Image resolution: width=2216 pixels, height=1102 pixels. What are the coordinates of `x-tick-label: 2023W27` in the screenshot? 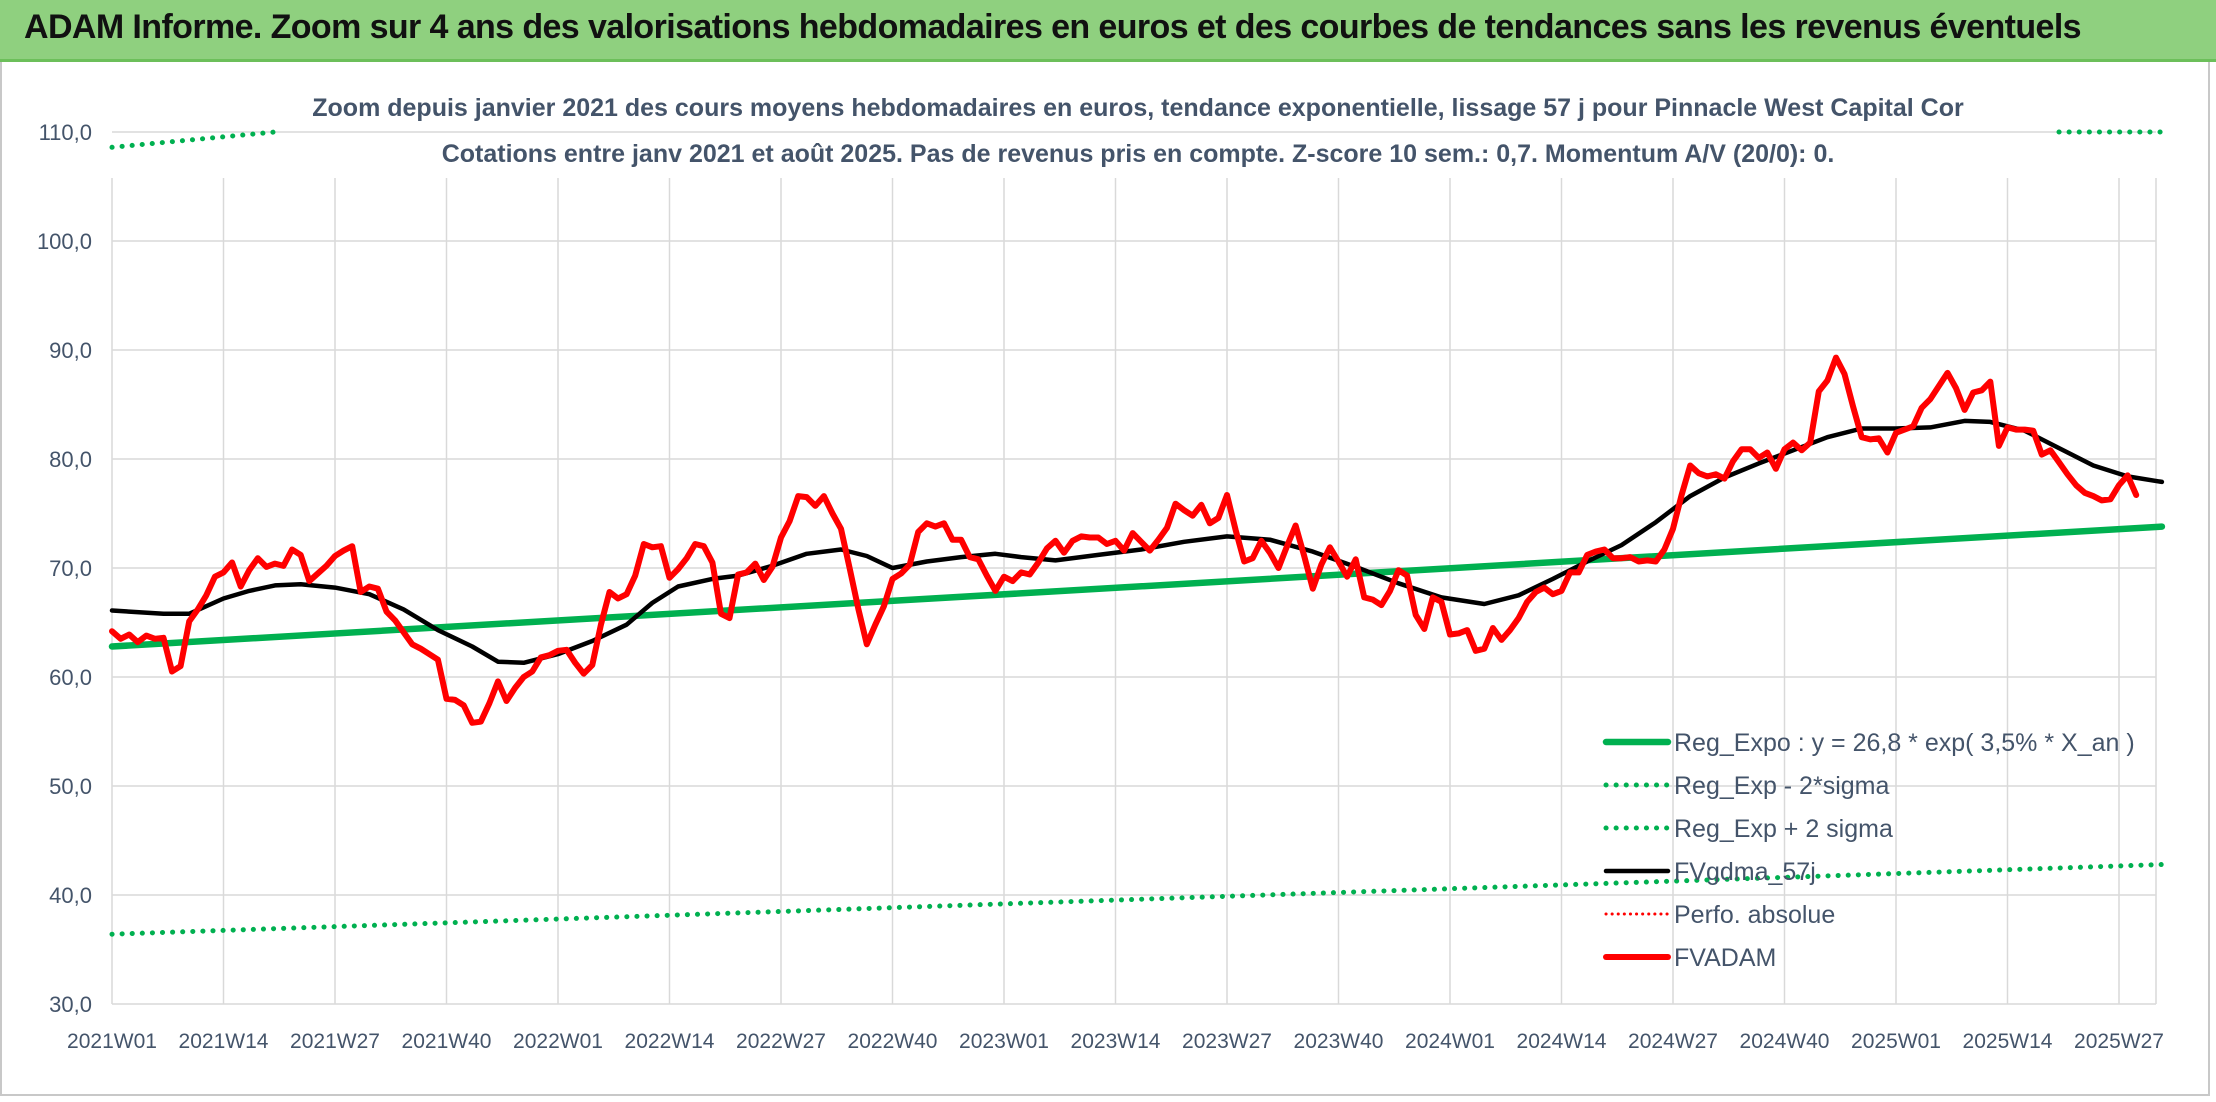 It's located at (1227, 1041).